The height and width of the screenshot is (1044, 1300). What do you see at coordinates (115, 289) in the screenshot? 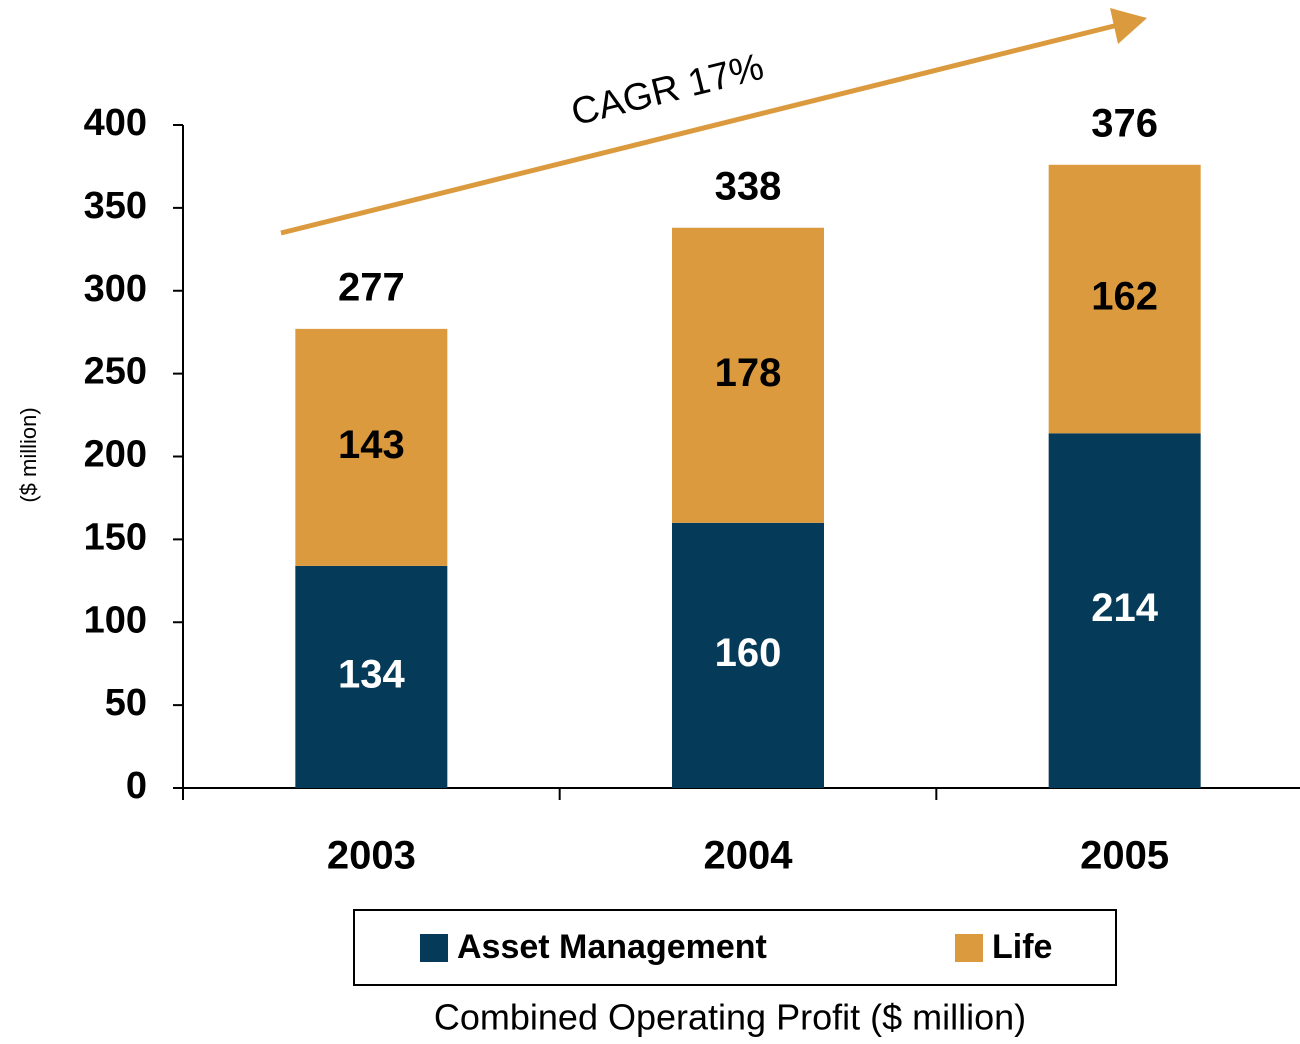
I see `y-tick-label: 300` at bounding box center [115, 289].